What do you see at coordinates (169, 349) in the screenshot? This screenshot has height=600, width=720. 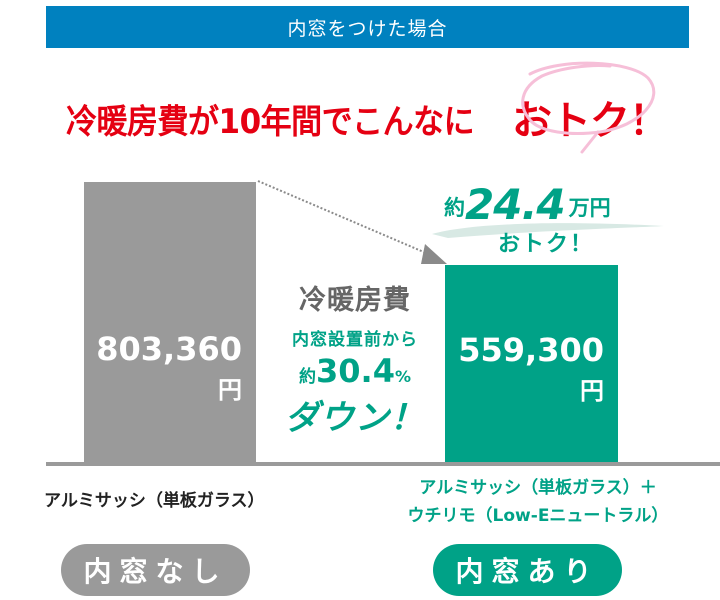 I see `bar-left-amount: 803,360` at bounding box center [169, 349].